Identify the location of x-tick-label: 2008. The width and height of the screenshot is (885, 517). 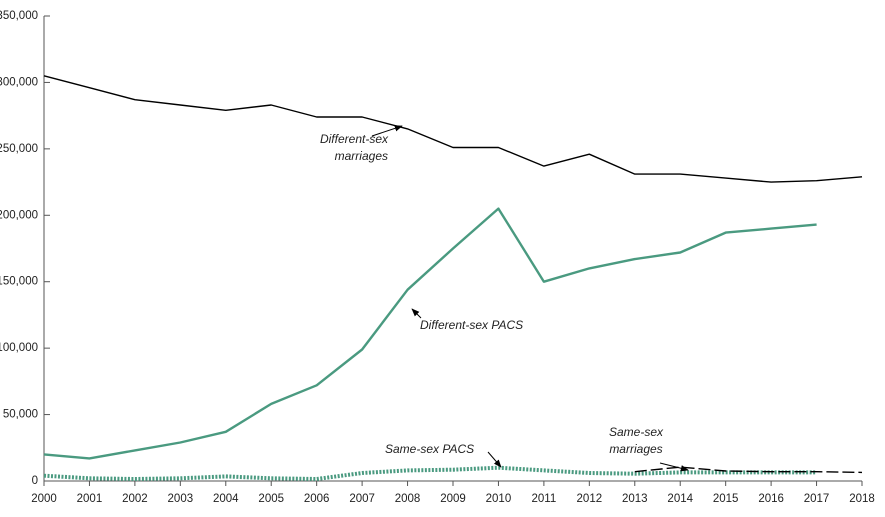
(408, 499).